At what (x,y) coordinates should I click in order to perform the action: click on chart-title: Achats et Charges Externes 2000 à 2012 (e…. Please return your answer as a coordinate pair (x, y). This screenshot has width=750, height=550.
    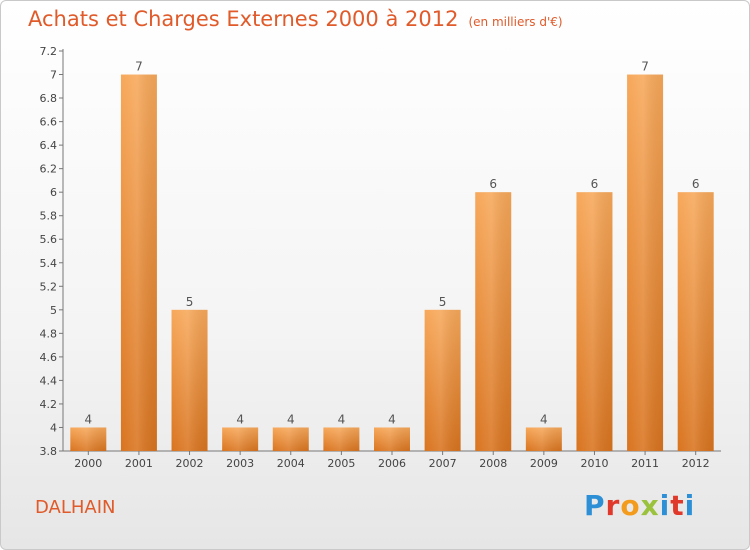
    Looking at the image, I should click on (295, 19).